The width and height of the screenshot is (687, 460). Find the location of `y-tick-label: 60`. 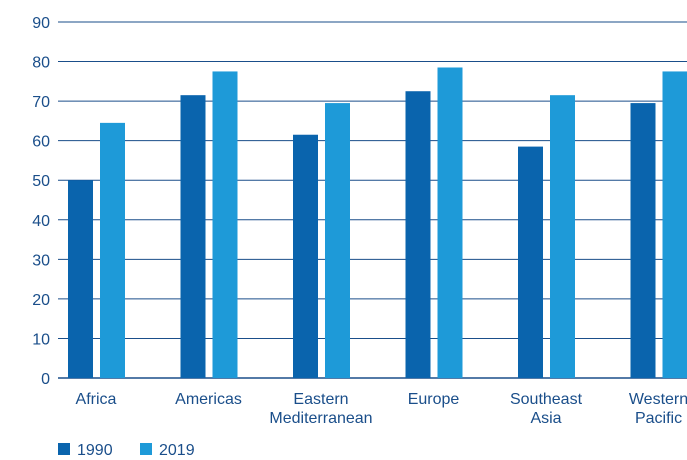

y-tick-label: 60 is located at coordinates (41, 142).